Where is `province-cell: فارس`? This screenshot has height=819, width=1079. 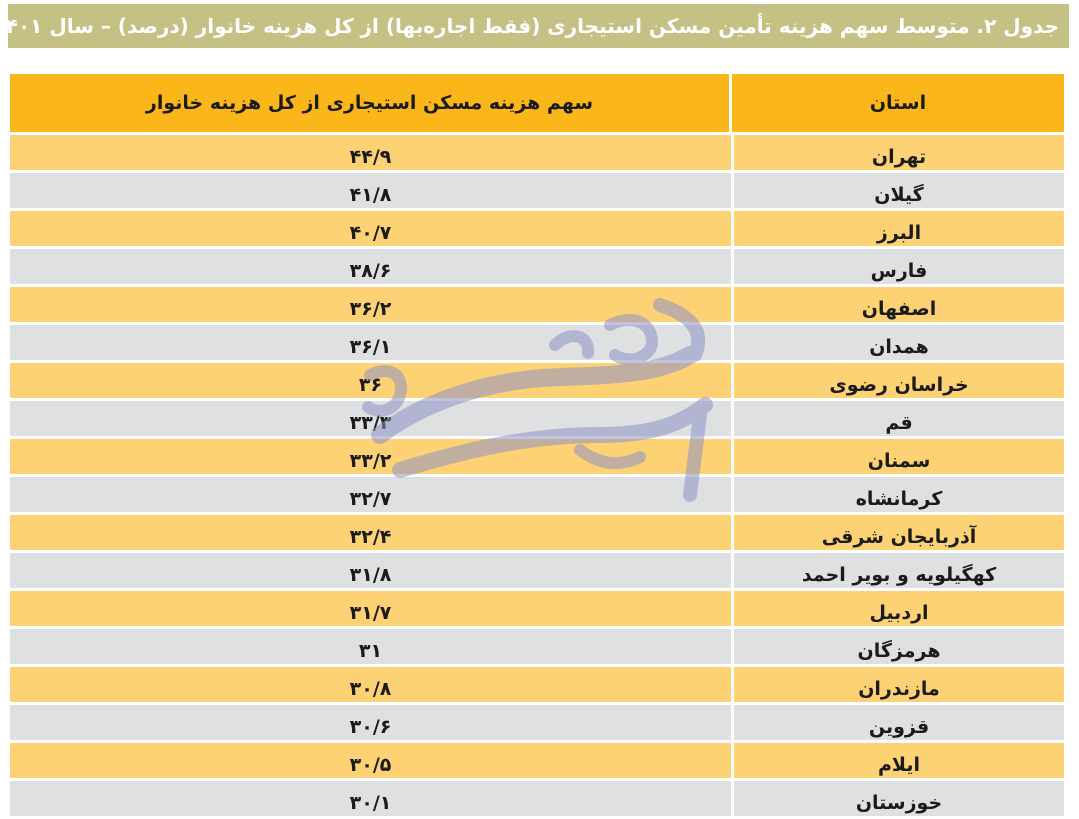 province-cell: فارس is located at coordinates (897, 266).